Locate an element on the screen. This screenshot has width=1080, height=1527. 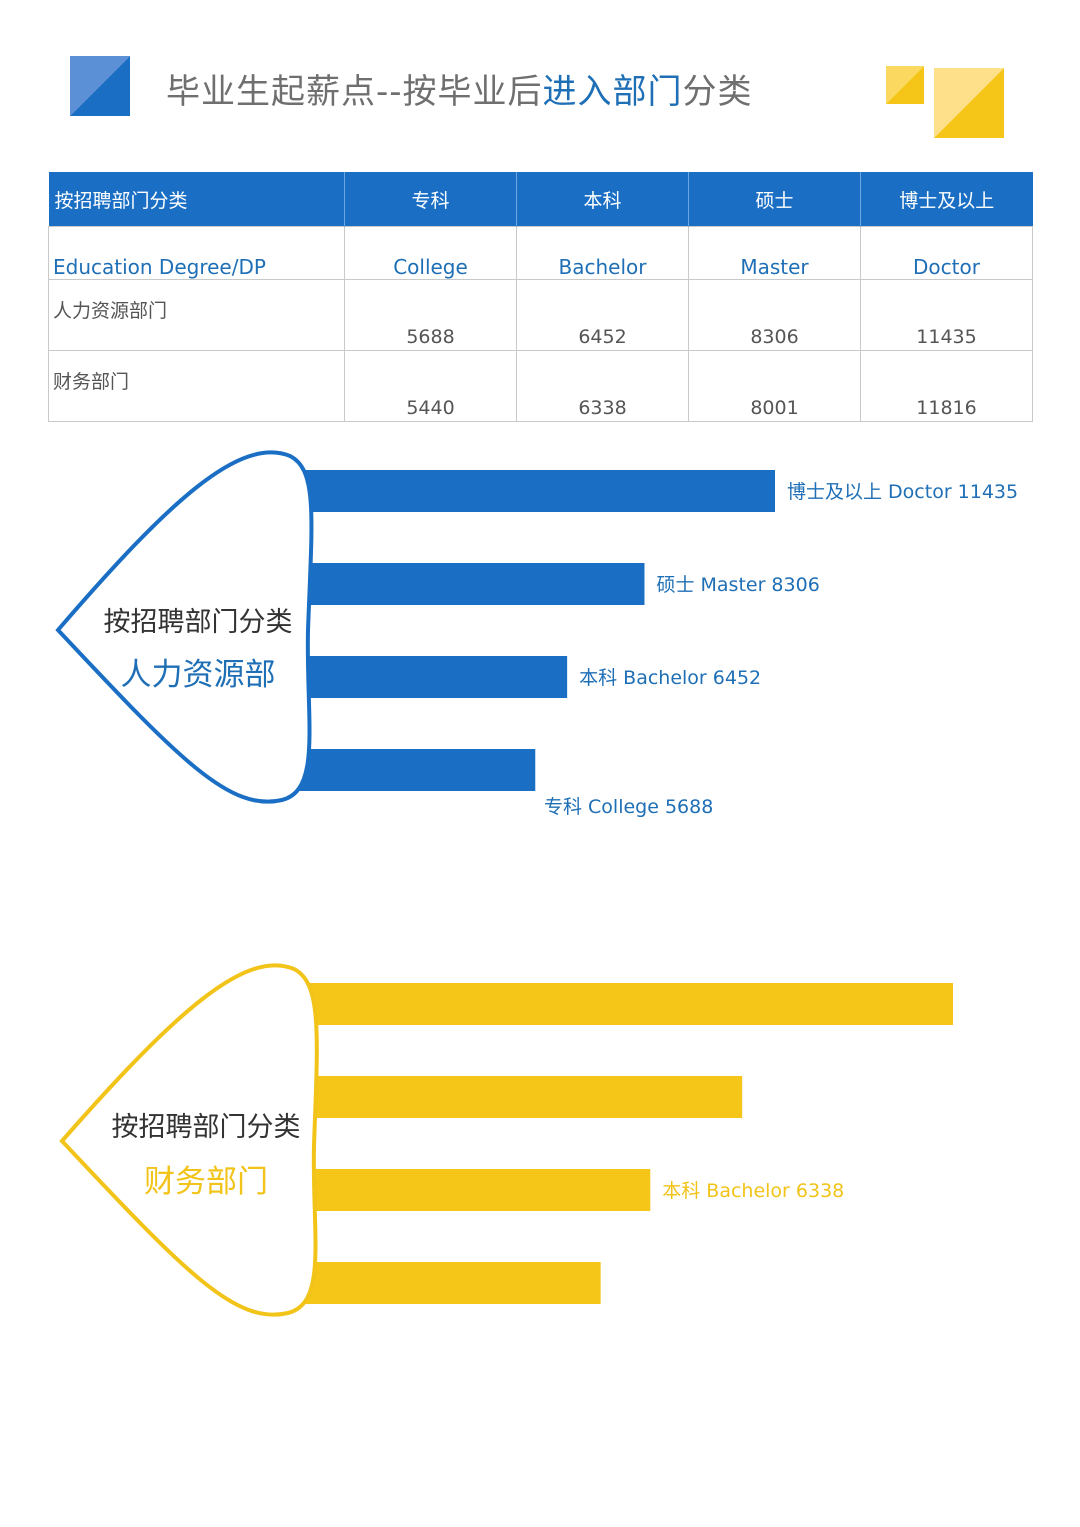
title-suffix: 分类 is located at coordinates (717, 92).